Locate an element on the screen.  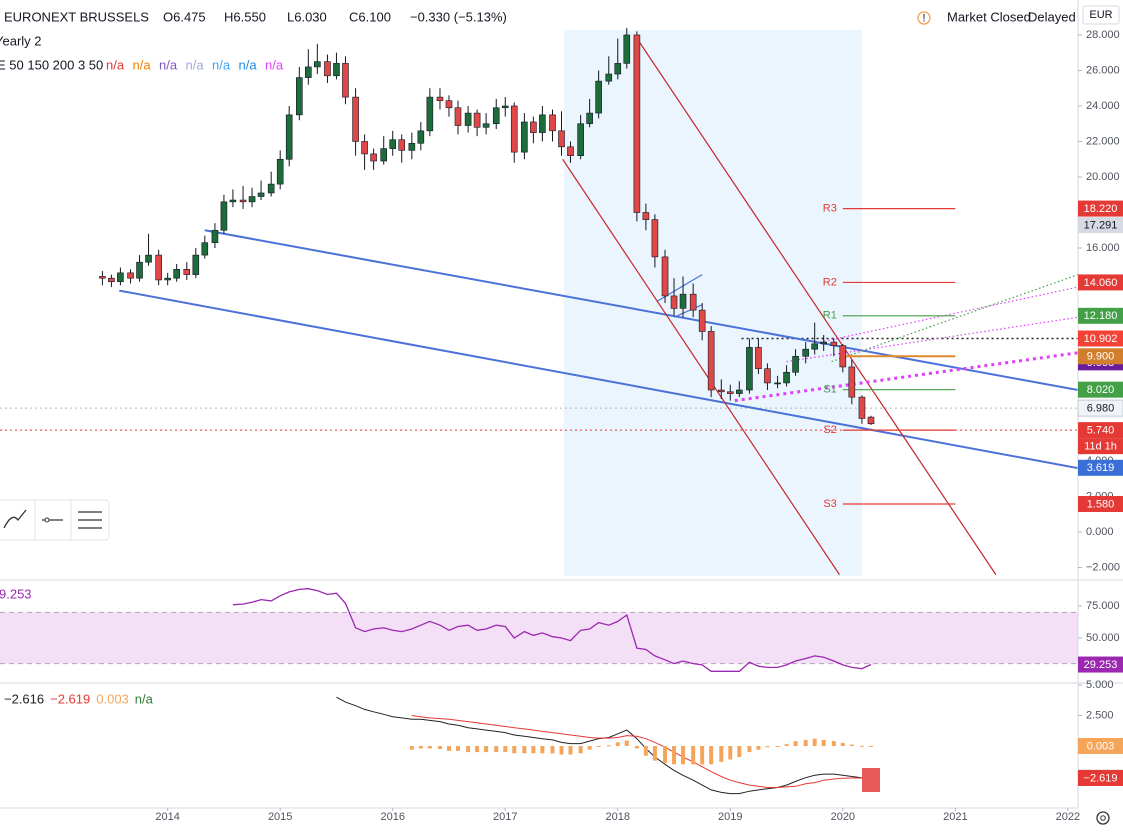
price-label: 6.980 is located at coordinates (1101, 409).